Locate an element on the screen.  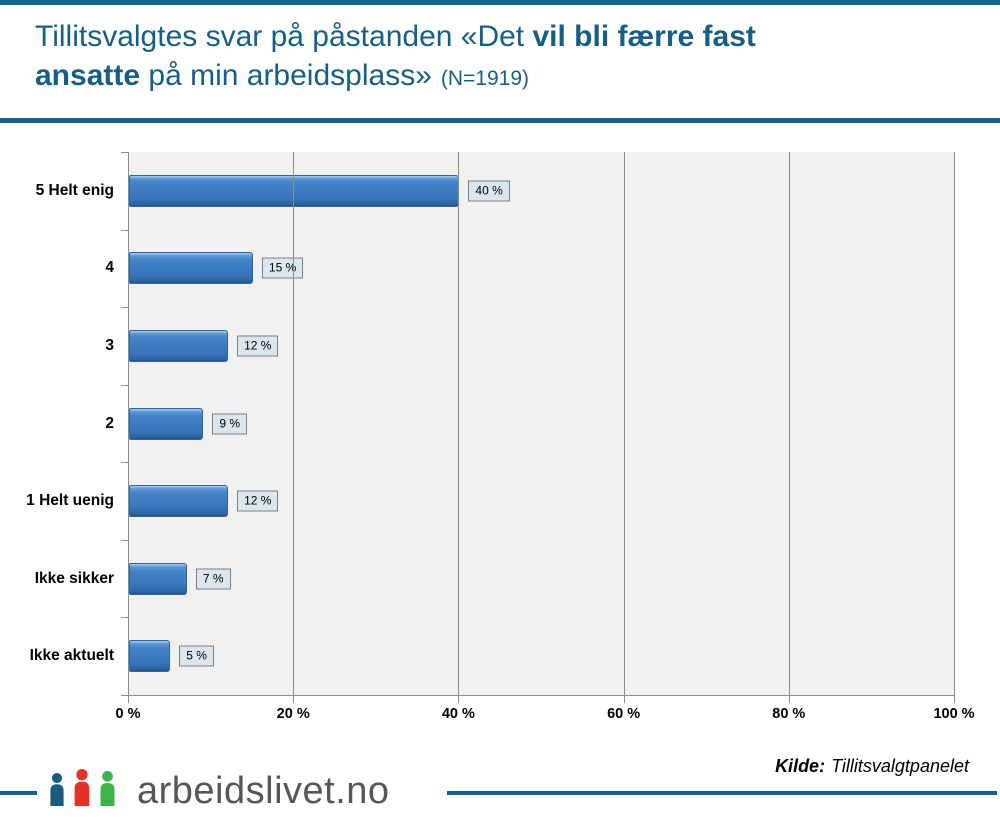
x-axis-label: 100 % is located at coordinates (954, 714).